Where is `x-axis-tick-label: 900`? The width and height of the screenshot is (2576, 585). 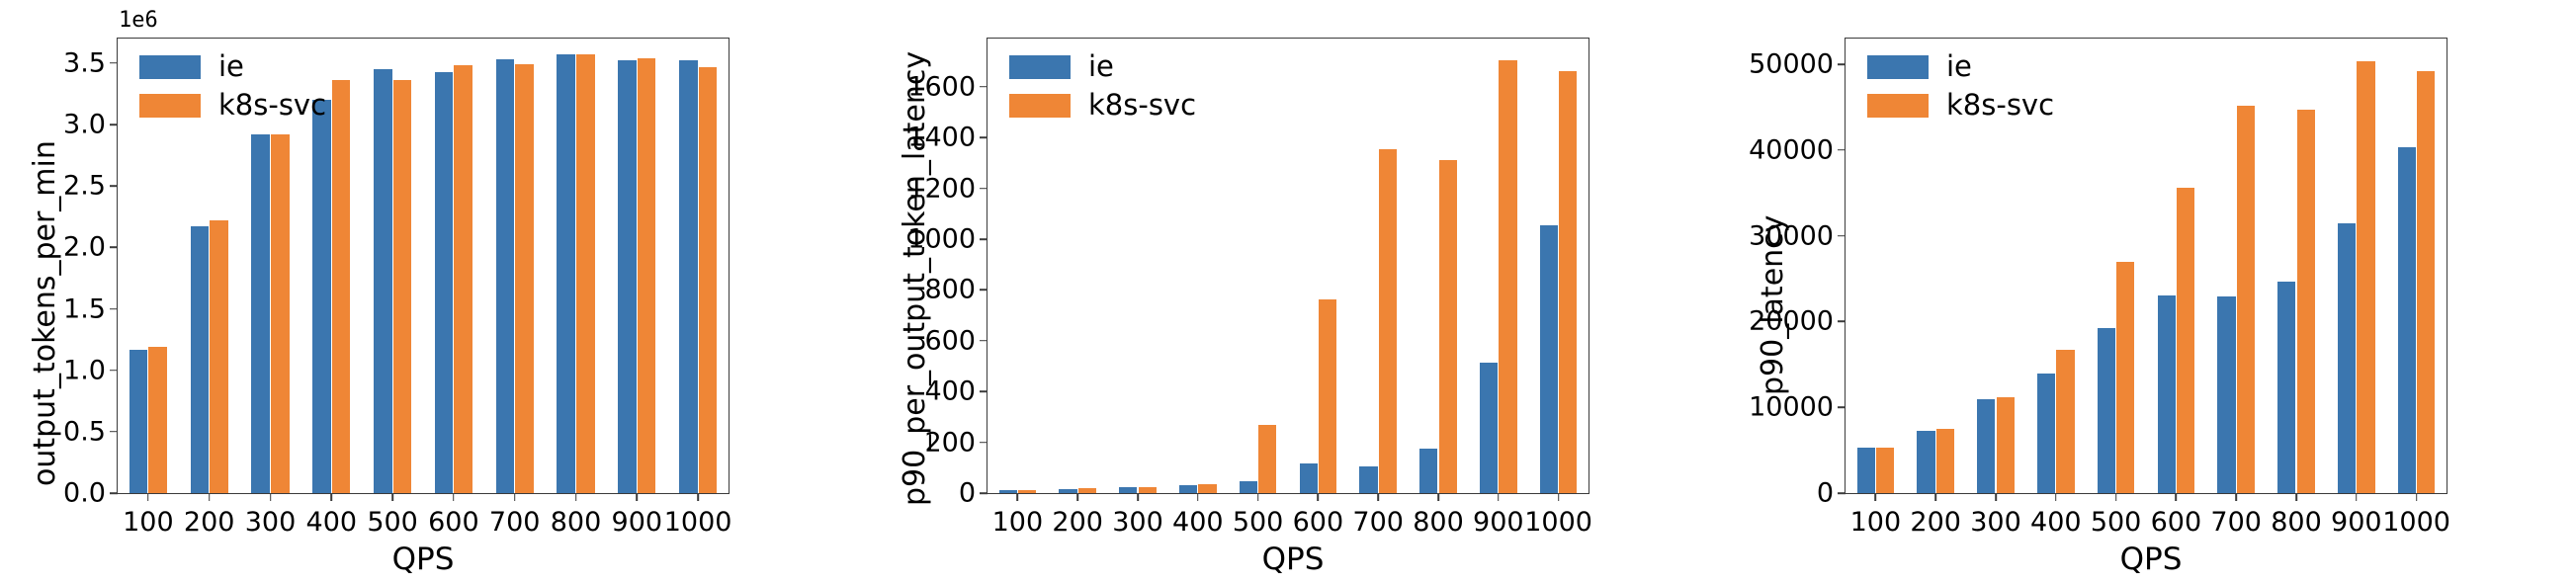 x-axis-tick-label: 900 is located at coordinates (2356, 522).